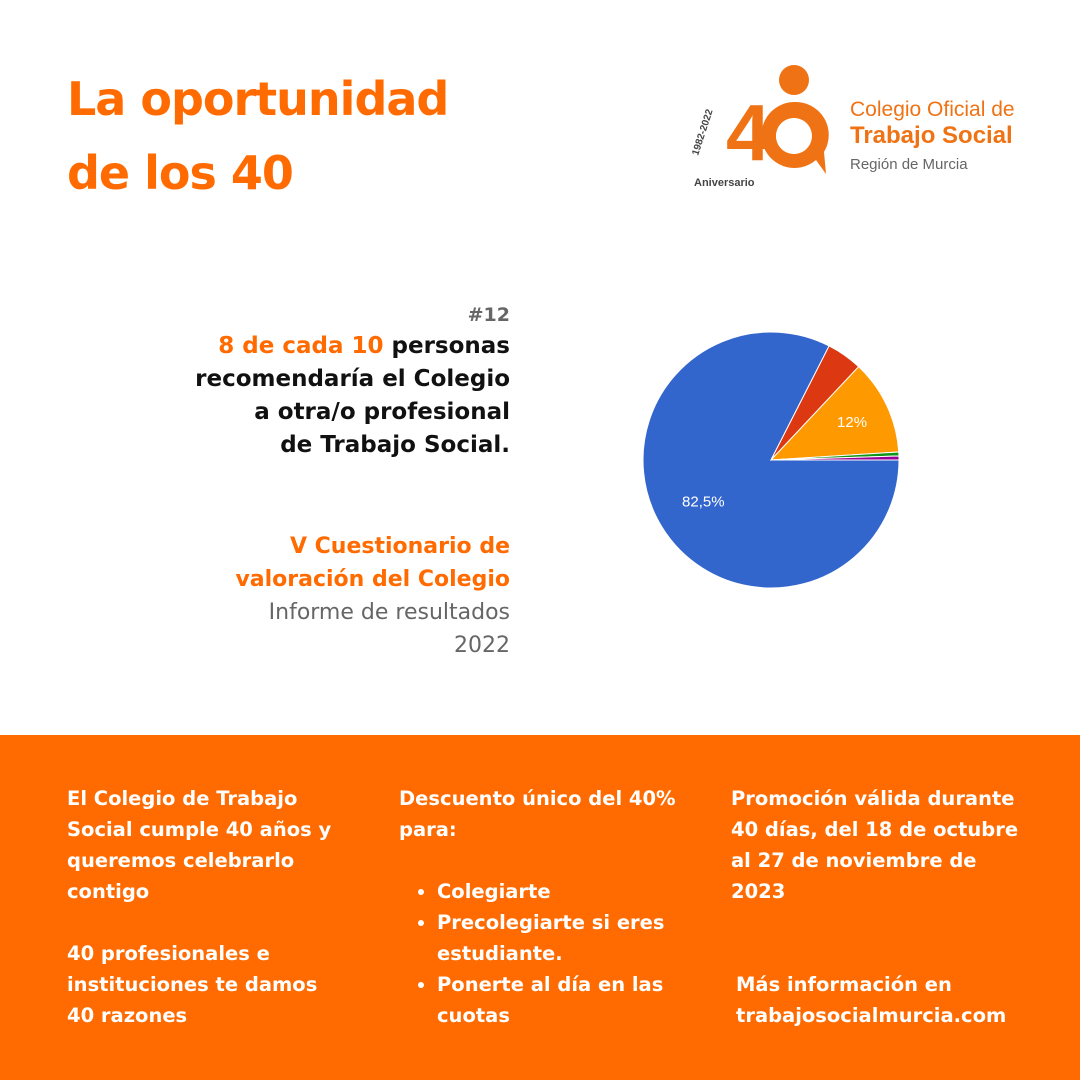  I want to click on logo-line2: Trabajo Social, so click(931, 135).